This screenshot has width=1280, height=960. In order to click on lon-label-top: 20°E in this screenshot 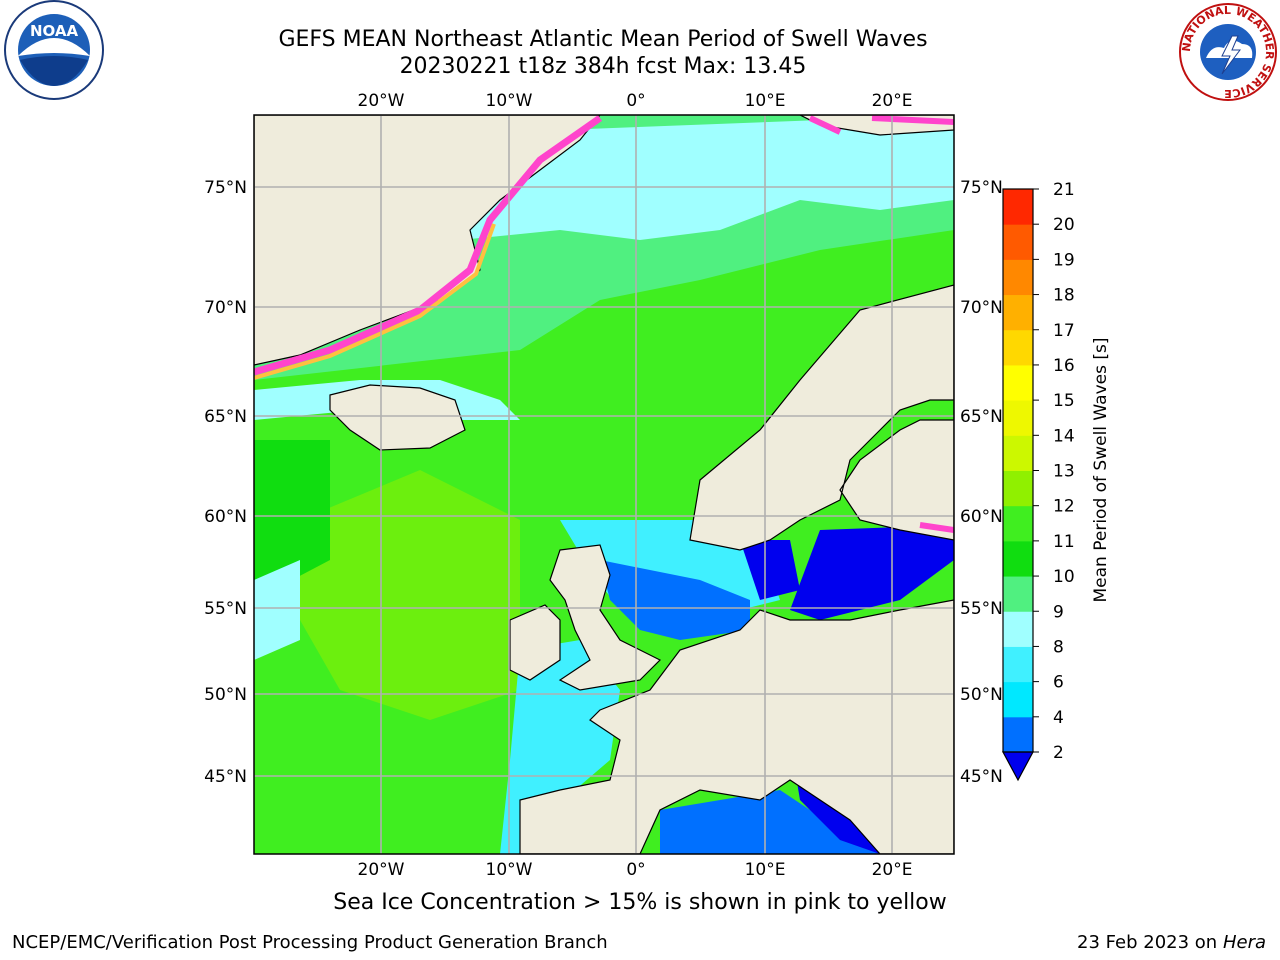, I will do `click(892, 101)`.